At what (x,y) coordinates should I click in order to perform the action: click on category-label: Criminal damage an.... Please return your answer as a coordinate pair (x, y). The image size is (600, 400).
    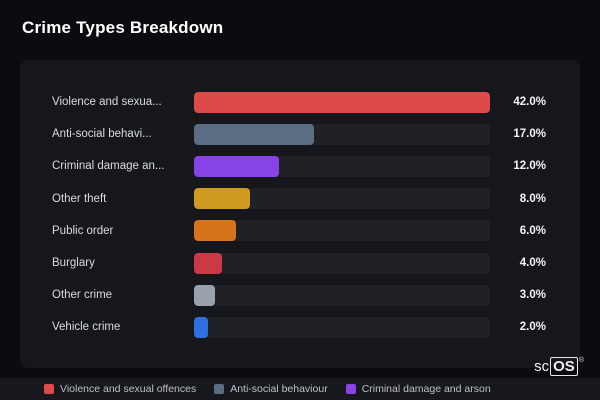
    Looking at the image, I should click on (108, 166).